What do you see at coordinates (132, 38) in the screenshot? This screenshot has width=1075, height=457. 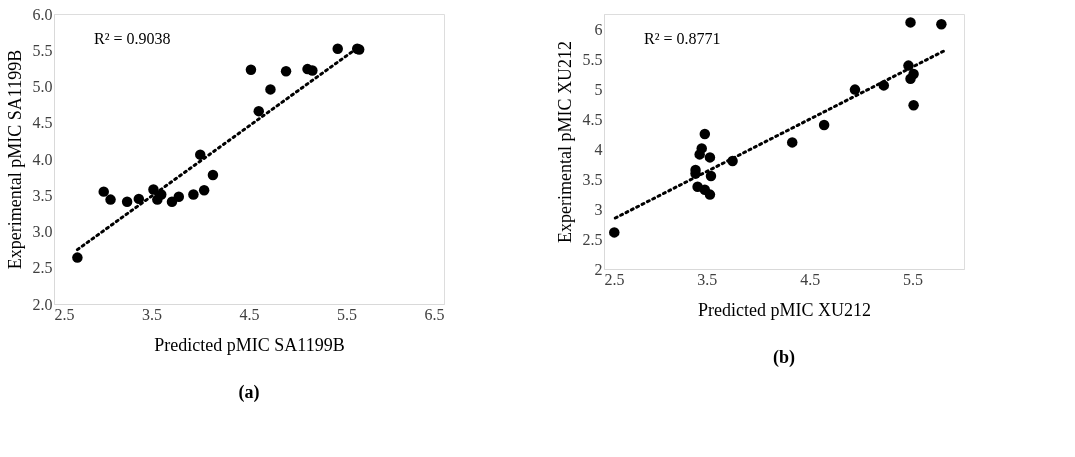 I see `annotation: R² = 0.9038` at bounding box center [132, 38].